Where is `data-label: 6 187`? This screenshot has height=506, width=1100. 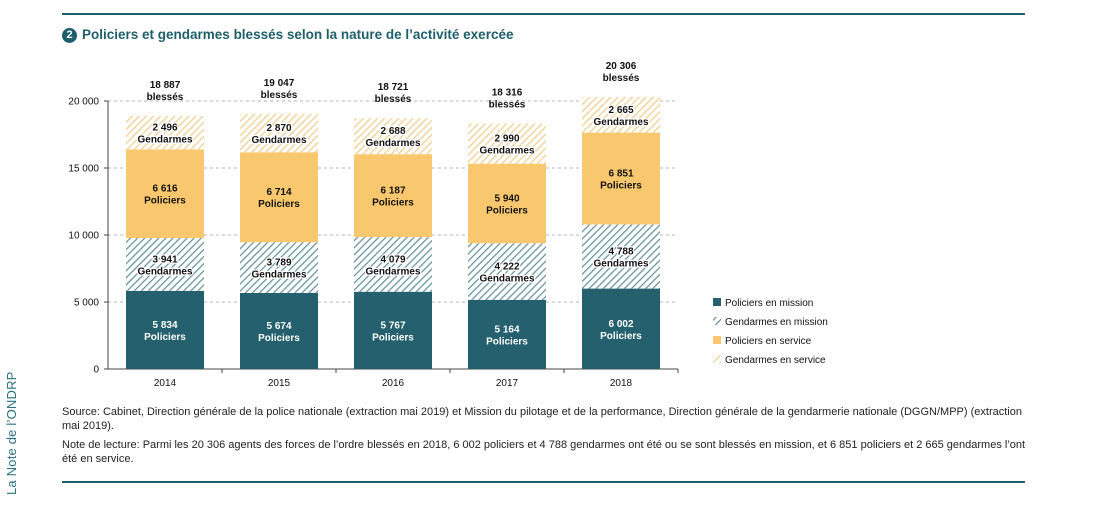
data-label: 6 187 is located at coordinates (392, 191).